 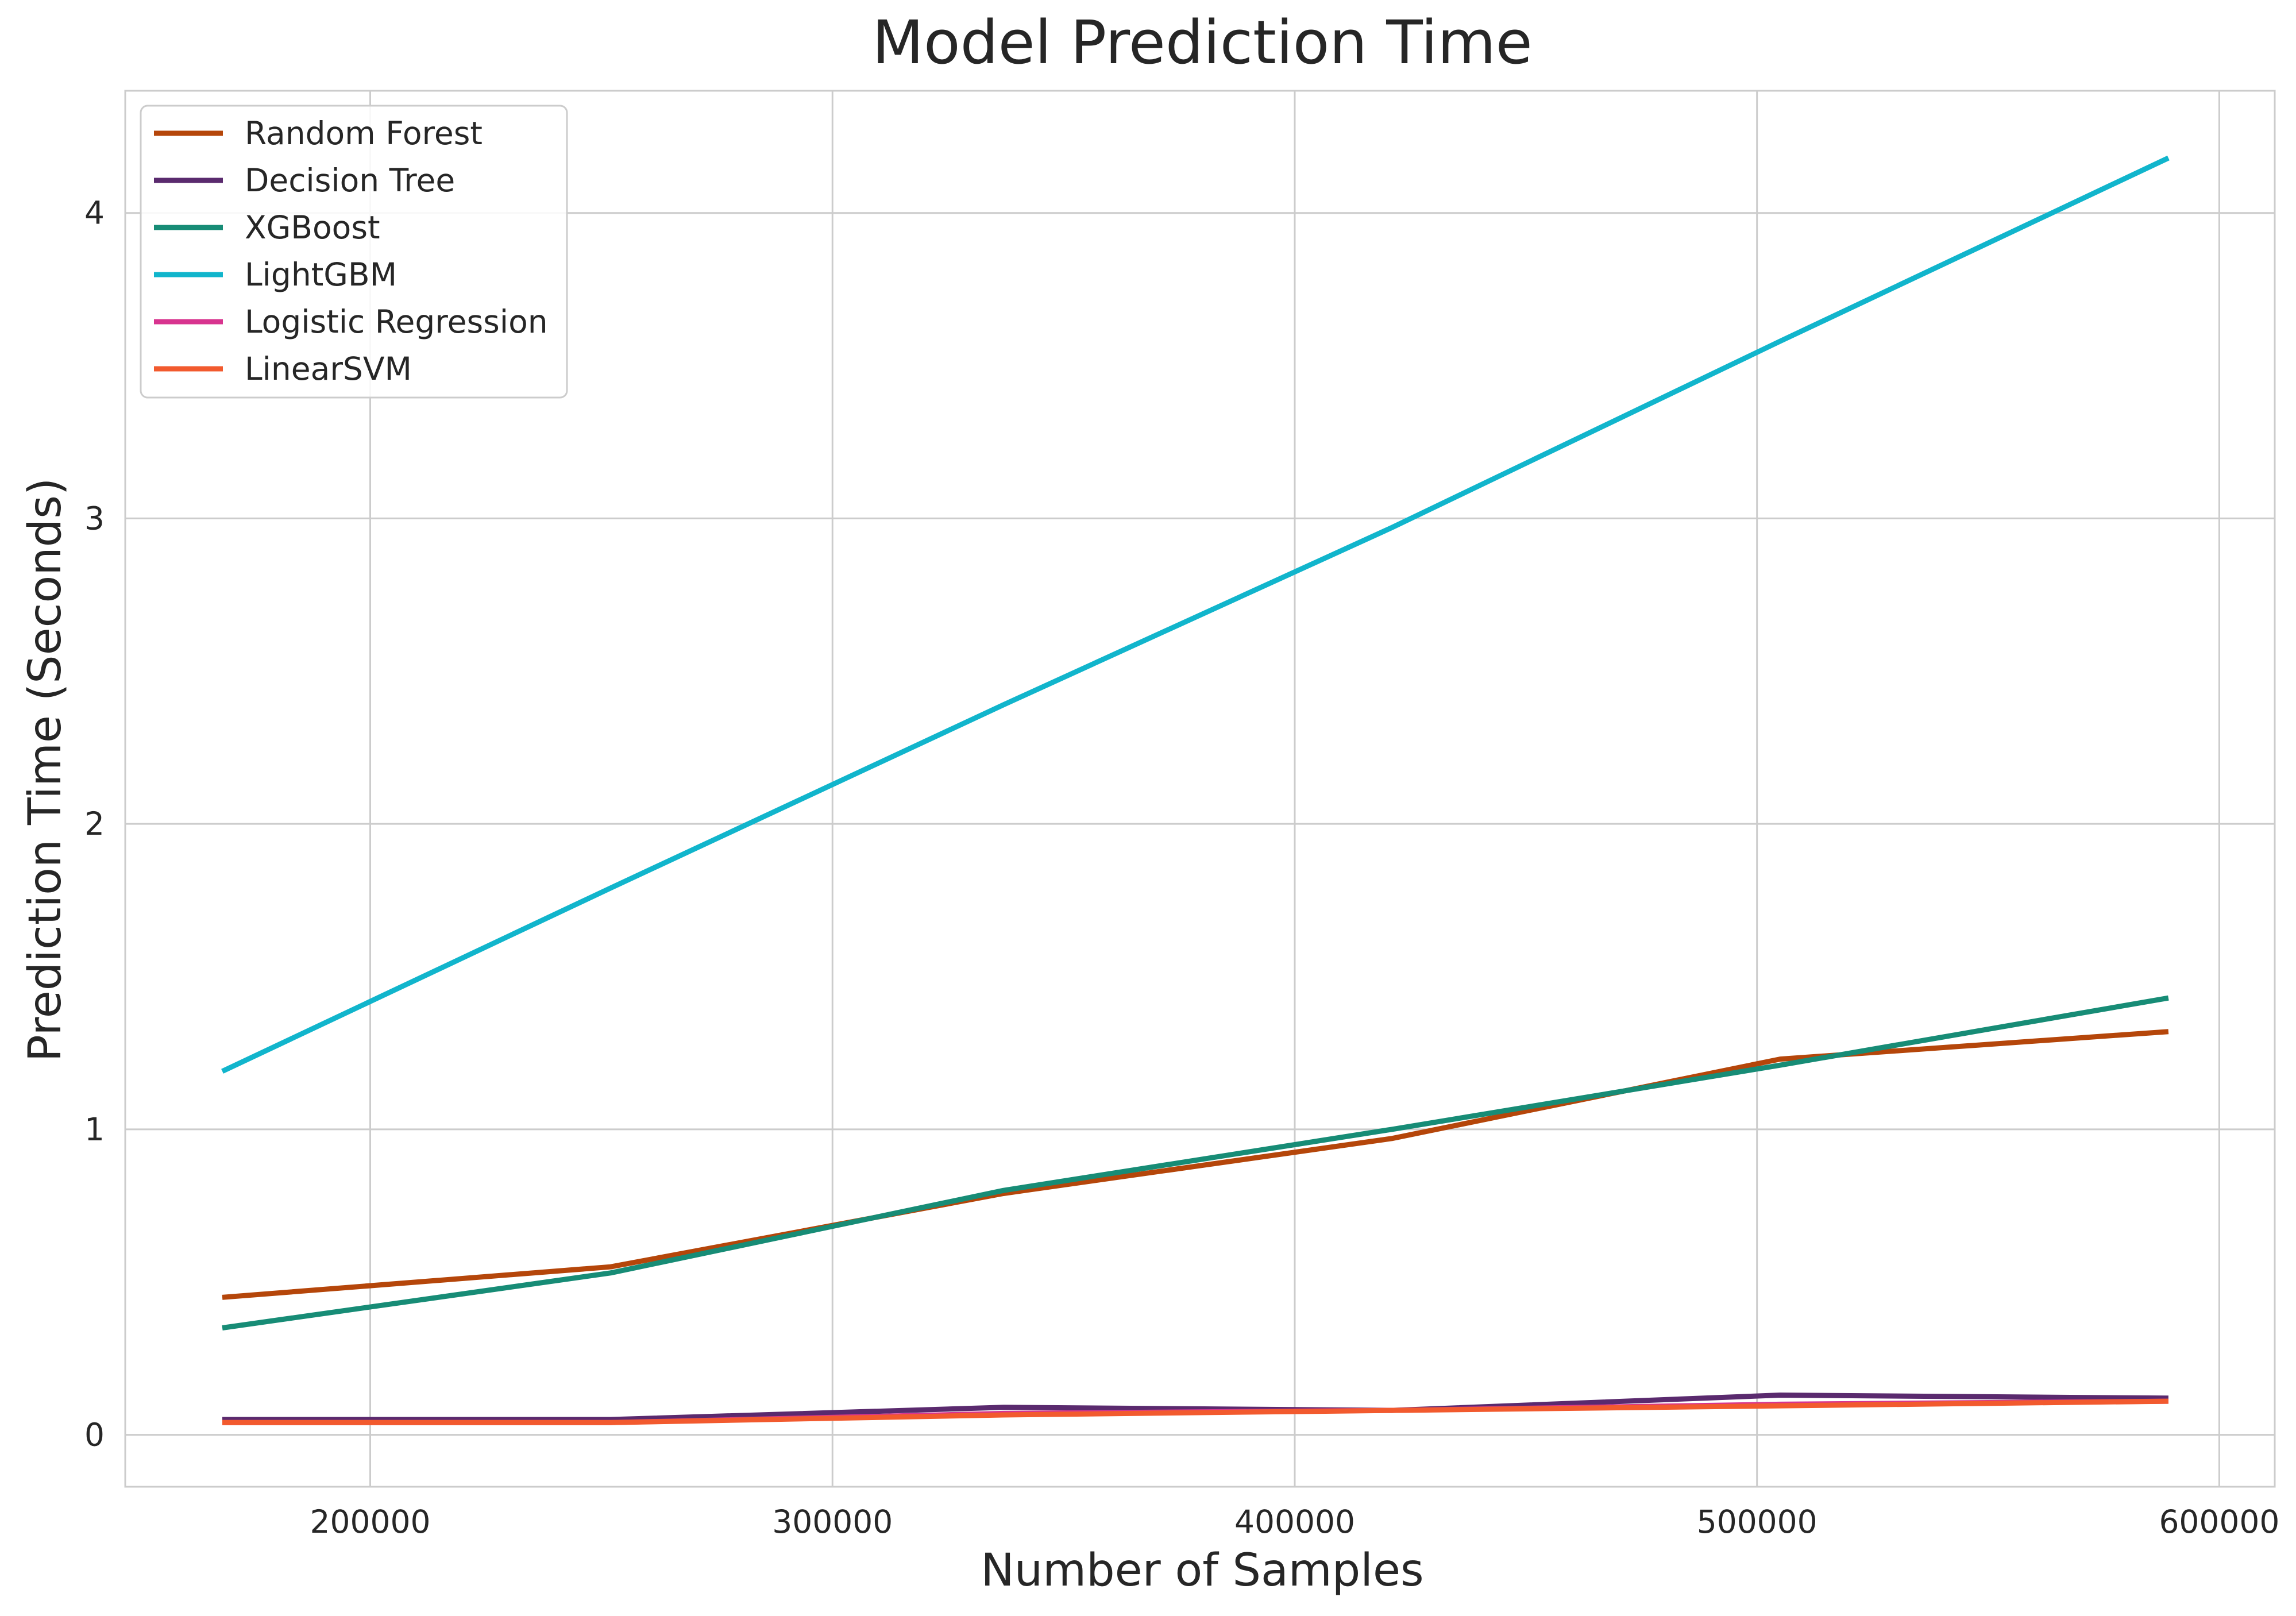 I want to click on legend-box, so click(x=354, y=252).